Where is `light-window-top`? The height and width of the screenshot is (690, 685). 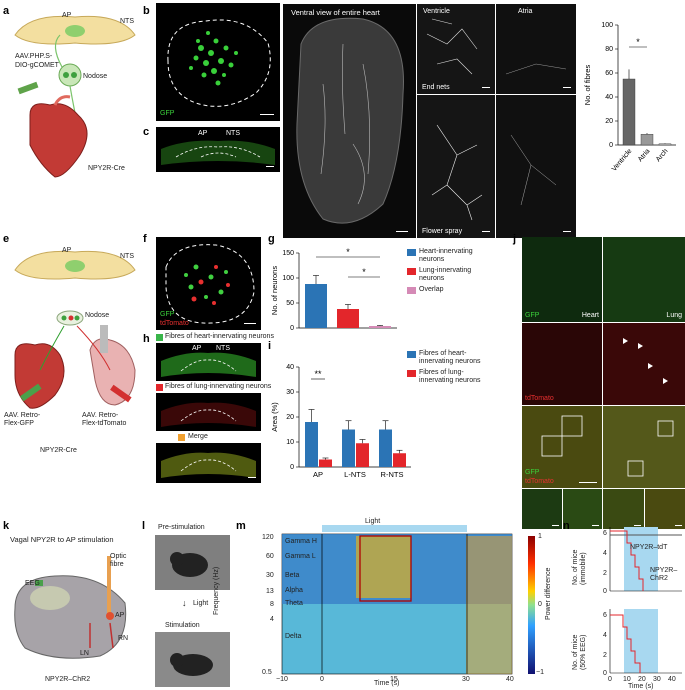 light-window-top is located at coordinates (641, 559).